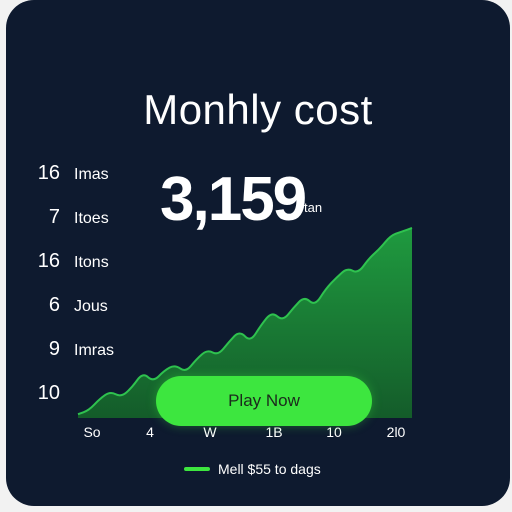 The height and width of the screenshot is (512, 512). What do you see at coordinates (264, 401) in the screenshot?
I see `play-now-button: Play Now` at bounding box center [264, 401].